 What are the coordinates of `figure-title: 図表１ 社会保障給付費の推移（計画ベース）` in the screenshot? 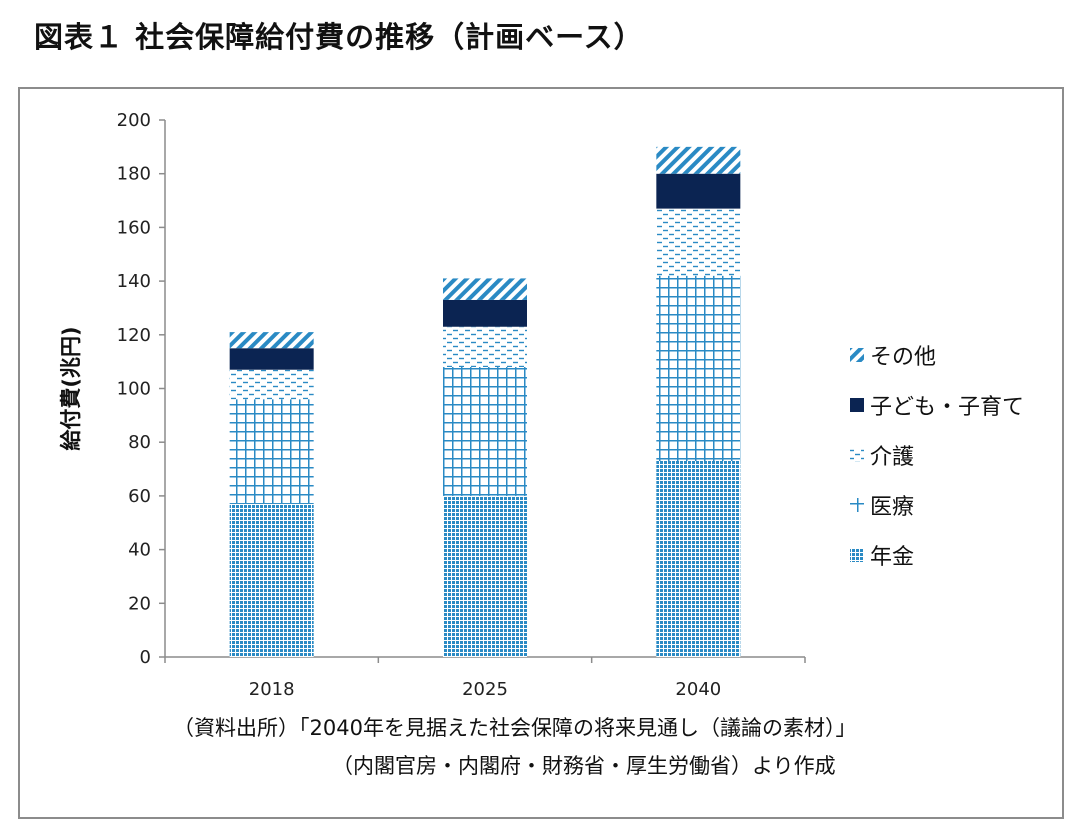 It's located at (339, 37).